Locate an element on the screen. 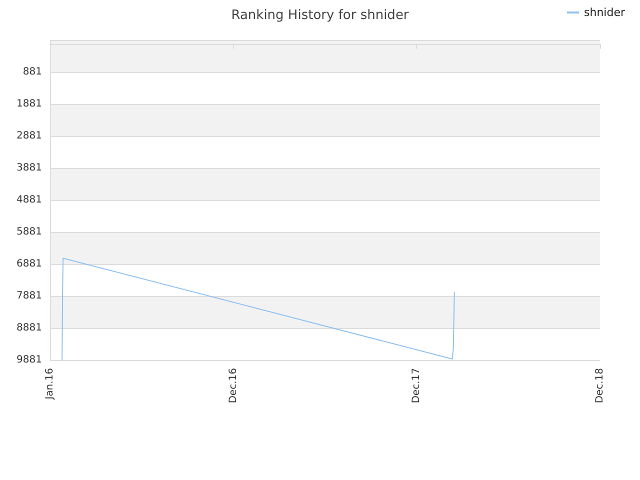 Image resolution: width=640 pixels, height=480 pixels. y-tick-label: 3881 is located at coordinates (29, 168).